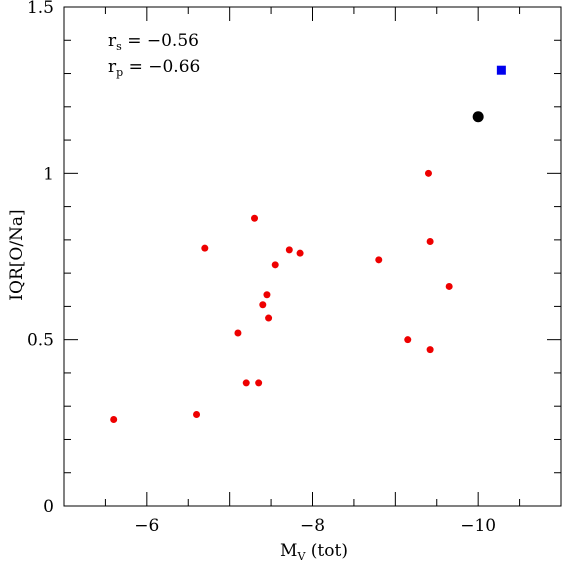 The image size is (563, 566). Describe the element at coordinates (288, 551) in the screenshot. I see `x-axis-label-main: M` at that location.